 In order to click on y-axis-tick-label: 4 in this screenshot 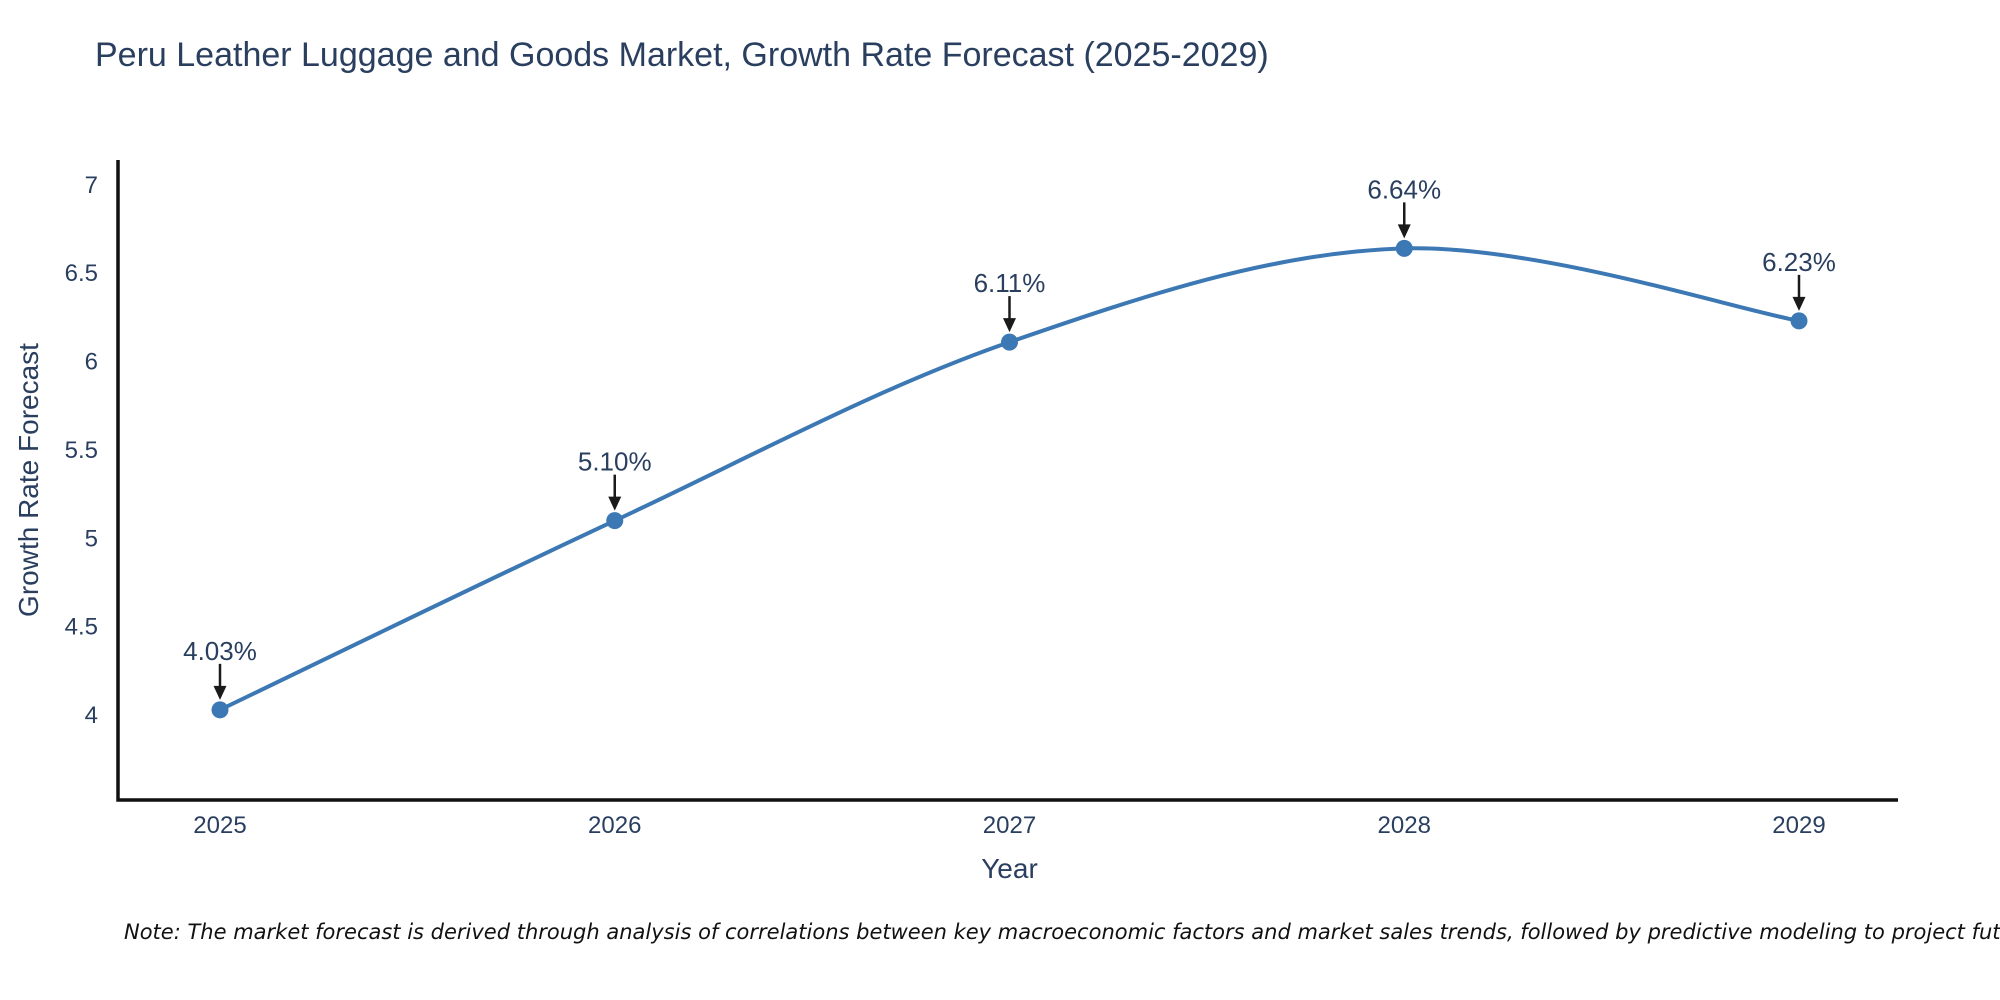, I will do `click(91, 715)`.